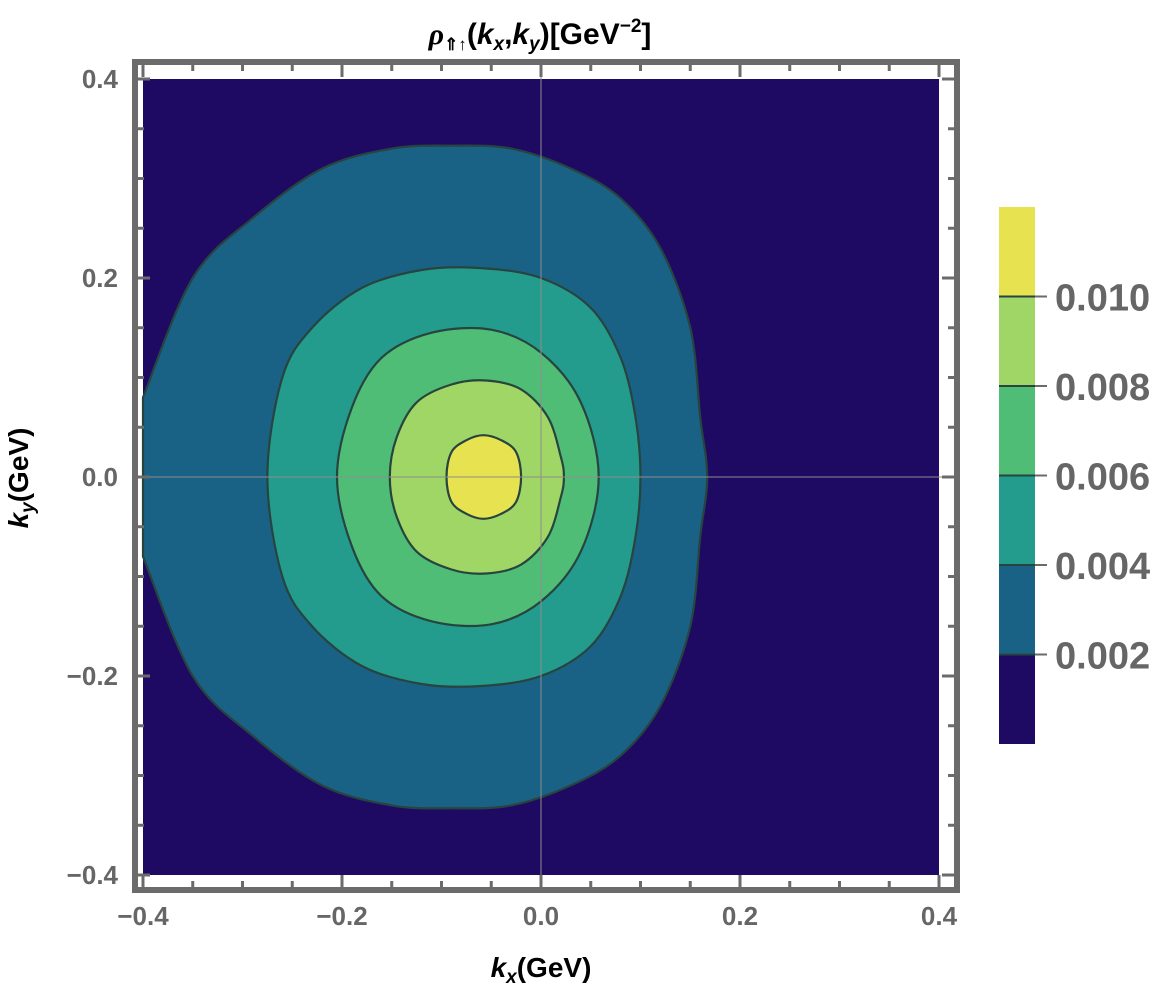 This screenshot has height=987, width=1169. Describe the element at coordinates (541, 916) in the screenshot. I see `x-tick-label: 0.0` at that location.